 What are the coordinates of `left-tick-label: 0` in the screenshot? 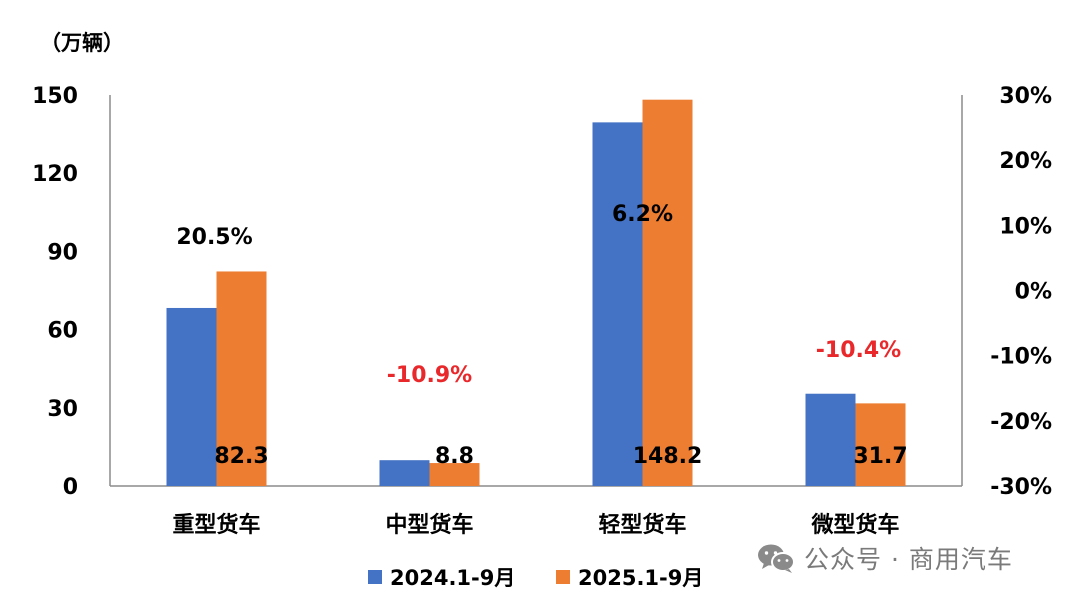 It's located at (70, 487).